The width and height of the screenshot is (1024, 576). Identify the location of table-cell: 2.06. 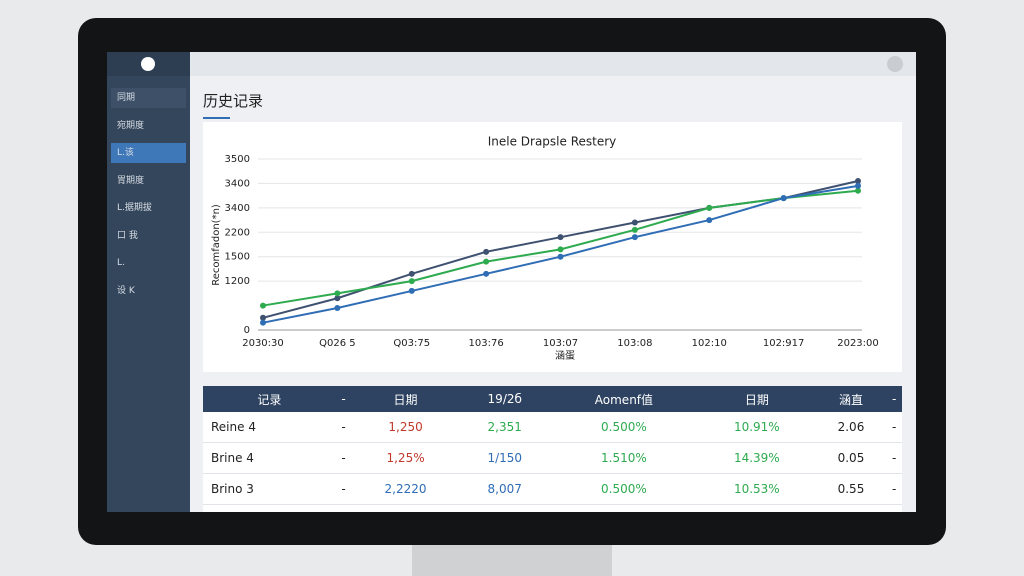
(851, 427).